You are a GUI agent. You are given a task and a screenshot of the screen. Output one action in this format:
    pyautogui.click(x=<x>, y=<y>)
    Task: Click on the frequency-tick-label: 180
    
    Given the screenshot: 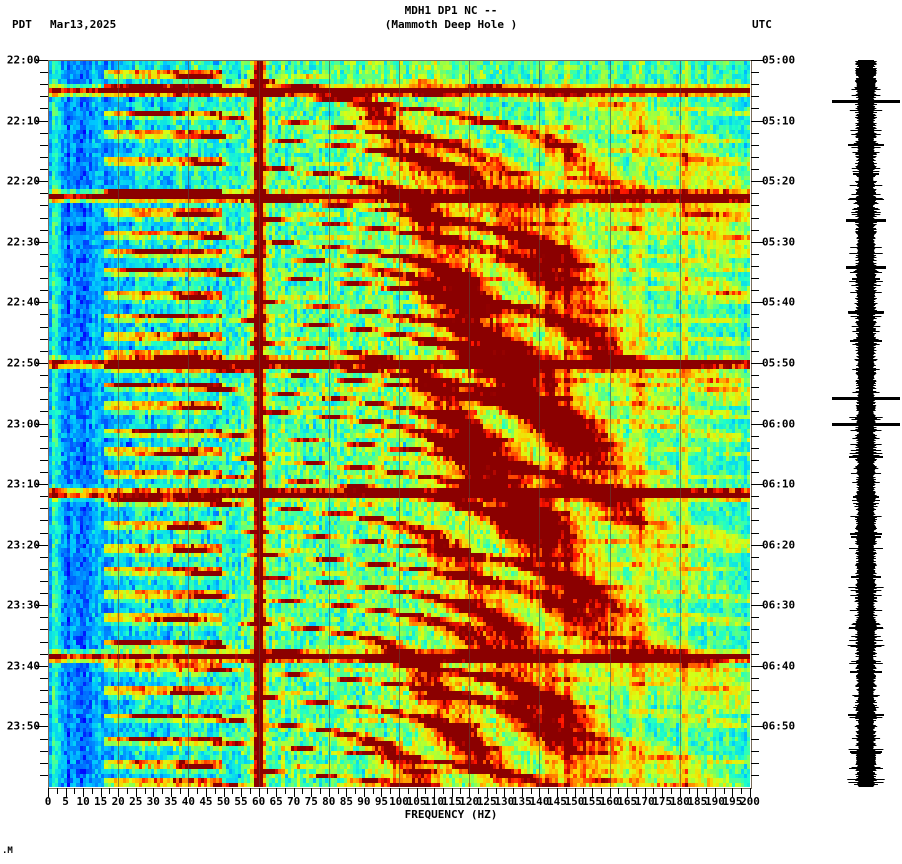 What is the action you would take?
    pyautogui.click(x=679, y=801)
    